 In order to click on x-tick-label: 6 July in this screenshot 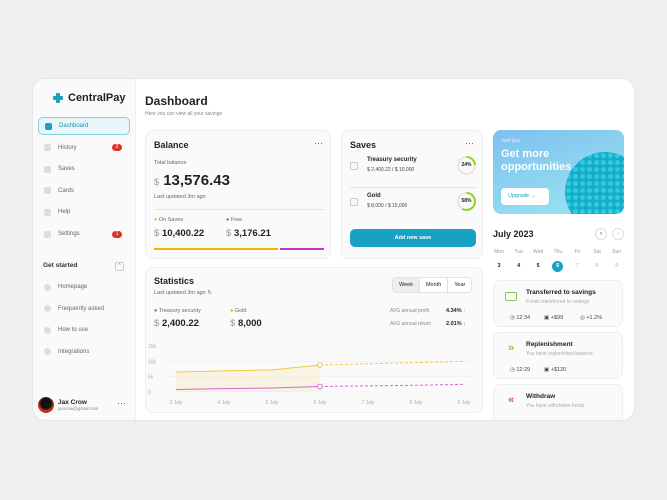, I will do `click(320, 403)`.